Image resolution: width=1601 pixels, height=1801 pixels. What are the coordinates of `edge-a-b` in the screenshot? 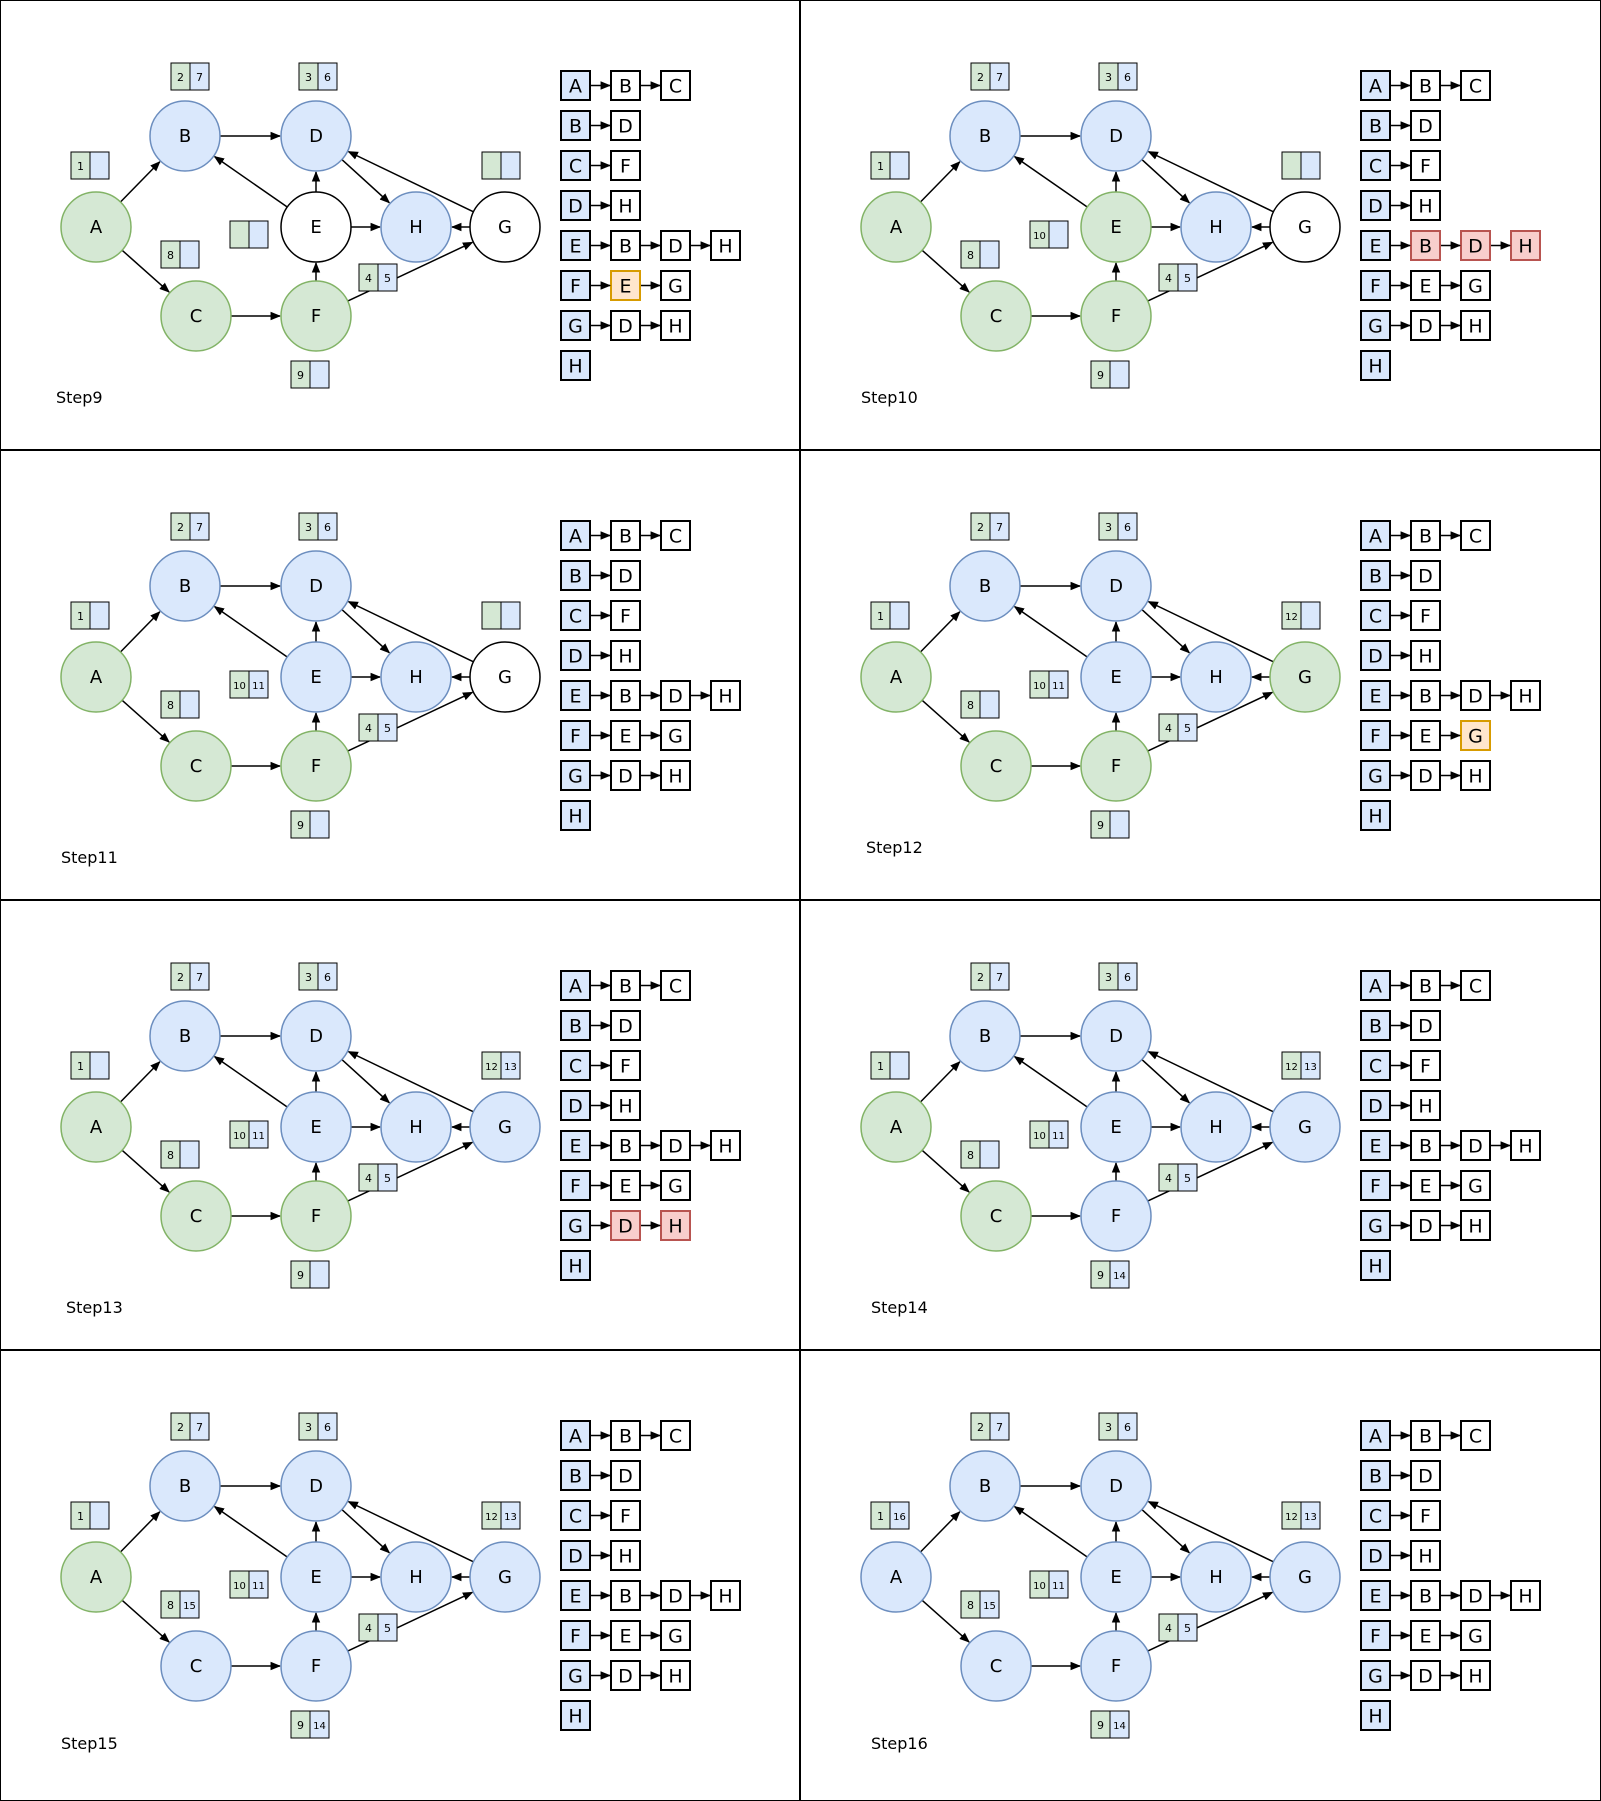 It's located at (140, 1081).